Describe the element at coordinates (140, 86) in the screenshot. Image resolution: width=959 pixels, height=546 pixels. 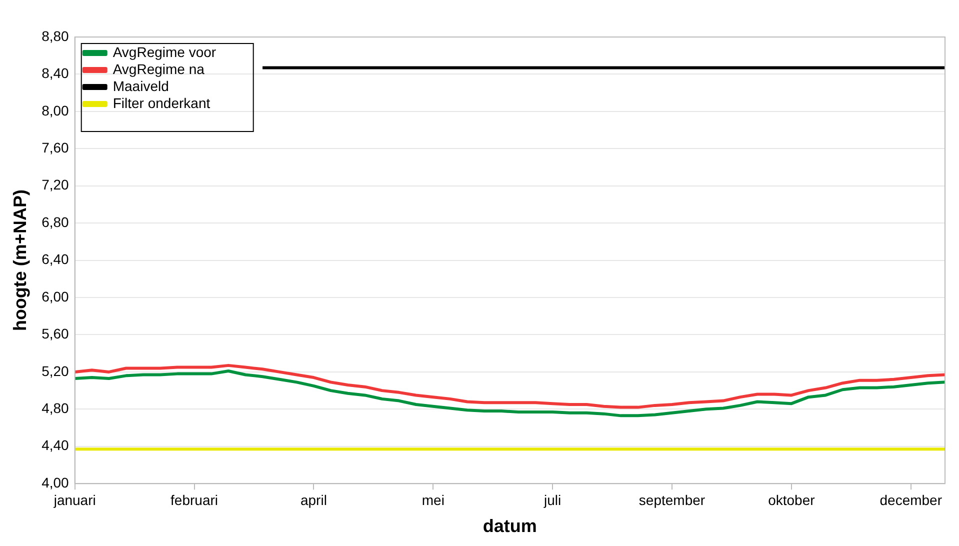
I see `legend-label: Maaiveld` at that location.